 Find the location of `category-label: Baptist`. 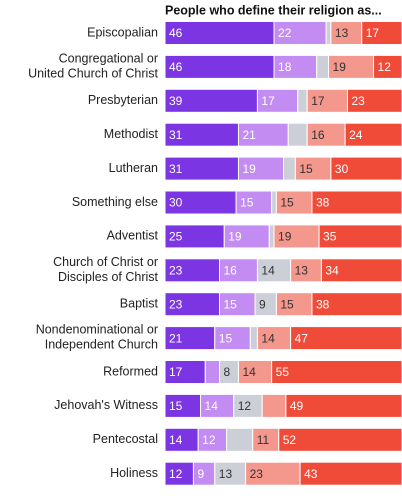

category-label: Baptist is located at coordinates (139, 303).